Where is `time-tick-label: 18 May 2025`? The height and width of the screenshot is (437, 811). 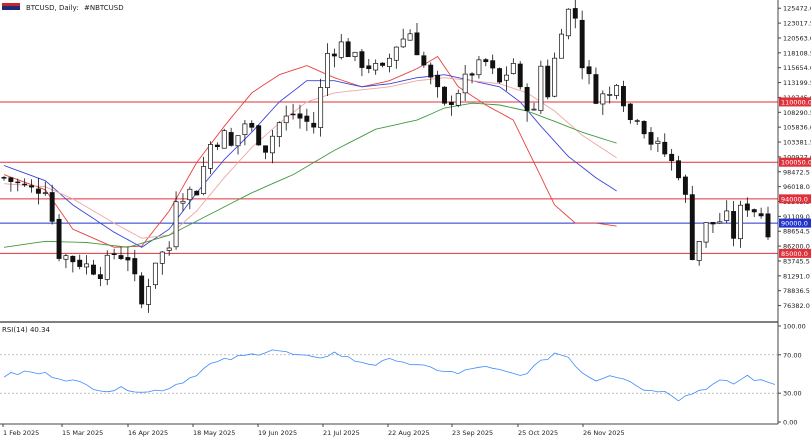 time-tick-label: 18 May 2025 is located at coordinates (214, 433).